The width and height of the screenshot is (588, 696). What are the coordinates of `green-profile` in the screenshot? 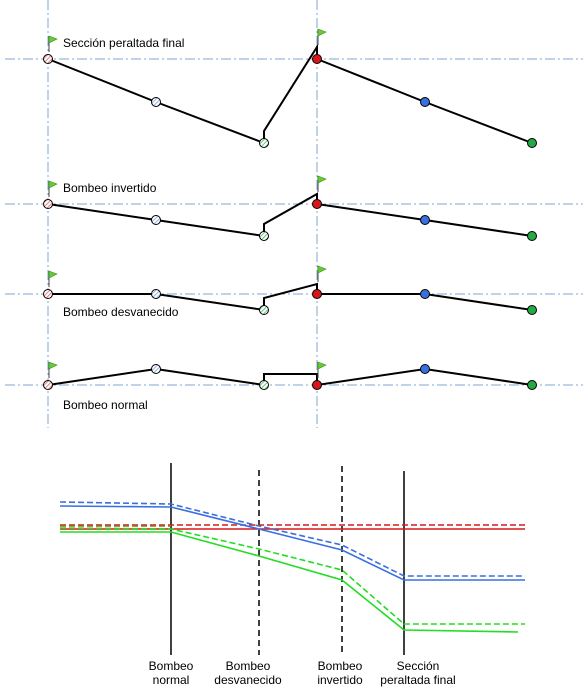 It's located at (289, 582).